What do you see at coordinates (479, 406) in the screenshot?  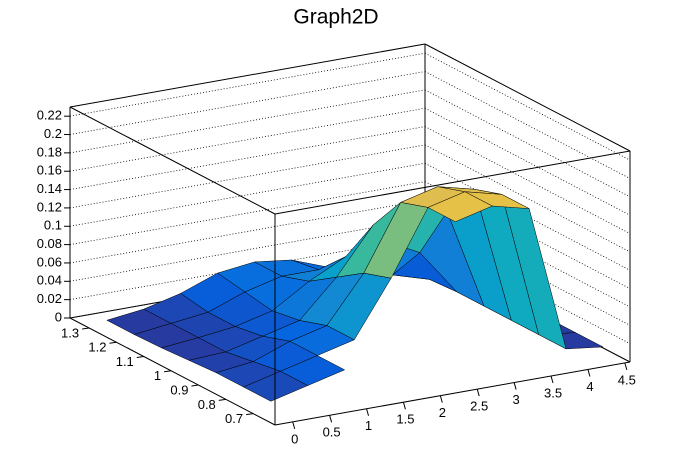 I see `x-tick-label: 2.5` at bounding box center [479, 406].